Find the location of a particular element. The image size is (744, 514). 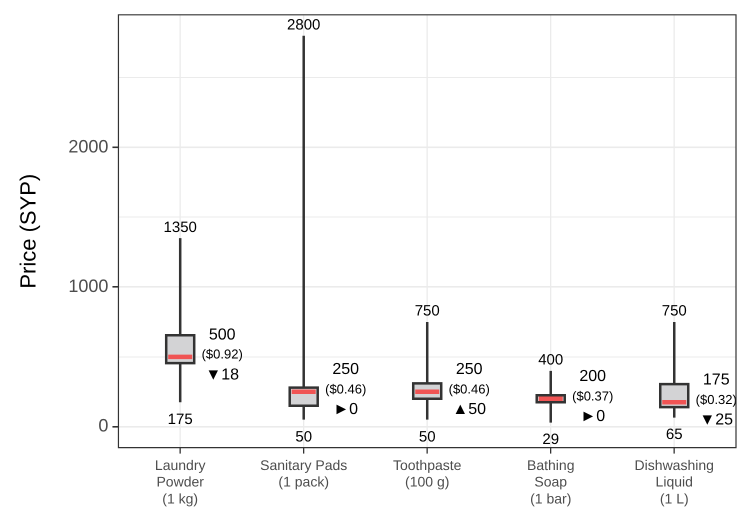

y-axis-title: Price (SYP) is located at coordinates (27, 231).